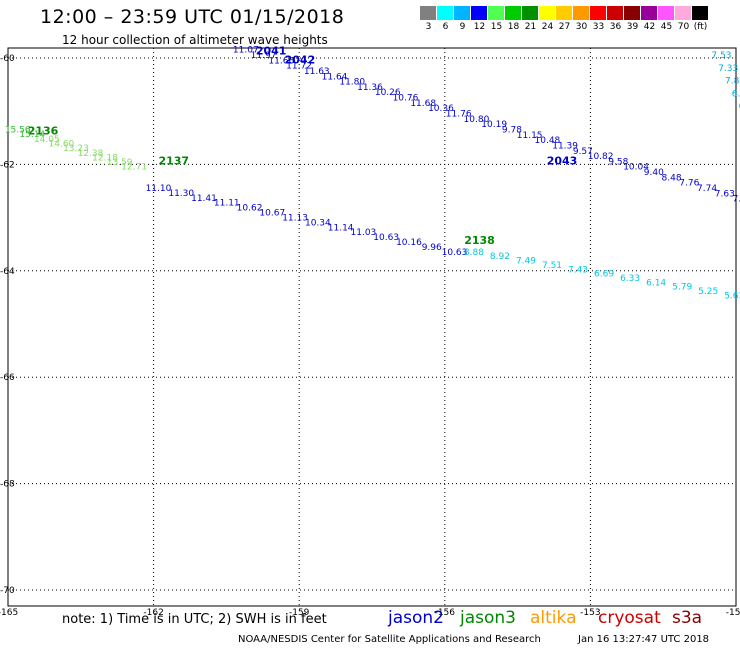  What do you see at coordinates (192, 17) in the screenshot?
I see `map-title: 12:00 – 23:59 UTC 01/15/2018` at bounding box center [192, 17].